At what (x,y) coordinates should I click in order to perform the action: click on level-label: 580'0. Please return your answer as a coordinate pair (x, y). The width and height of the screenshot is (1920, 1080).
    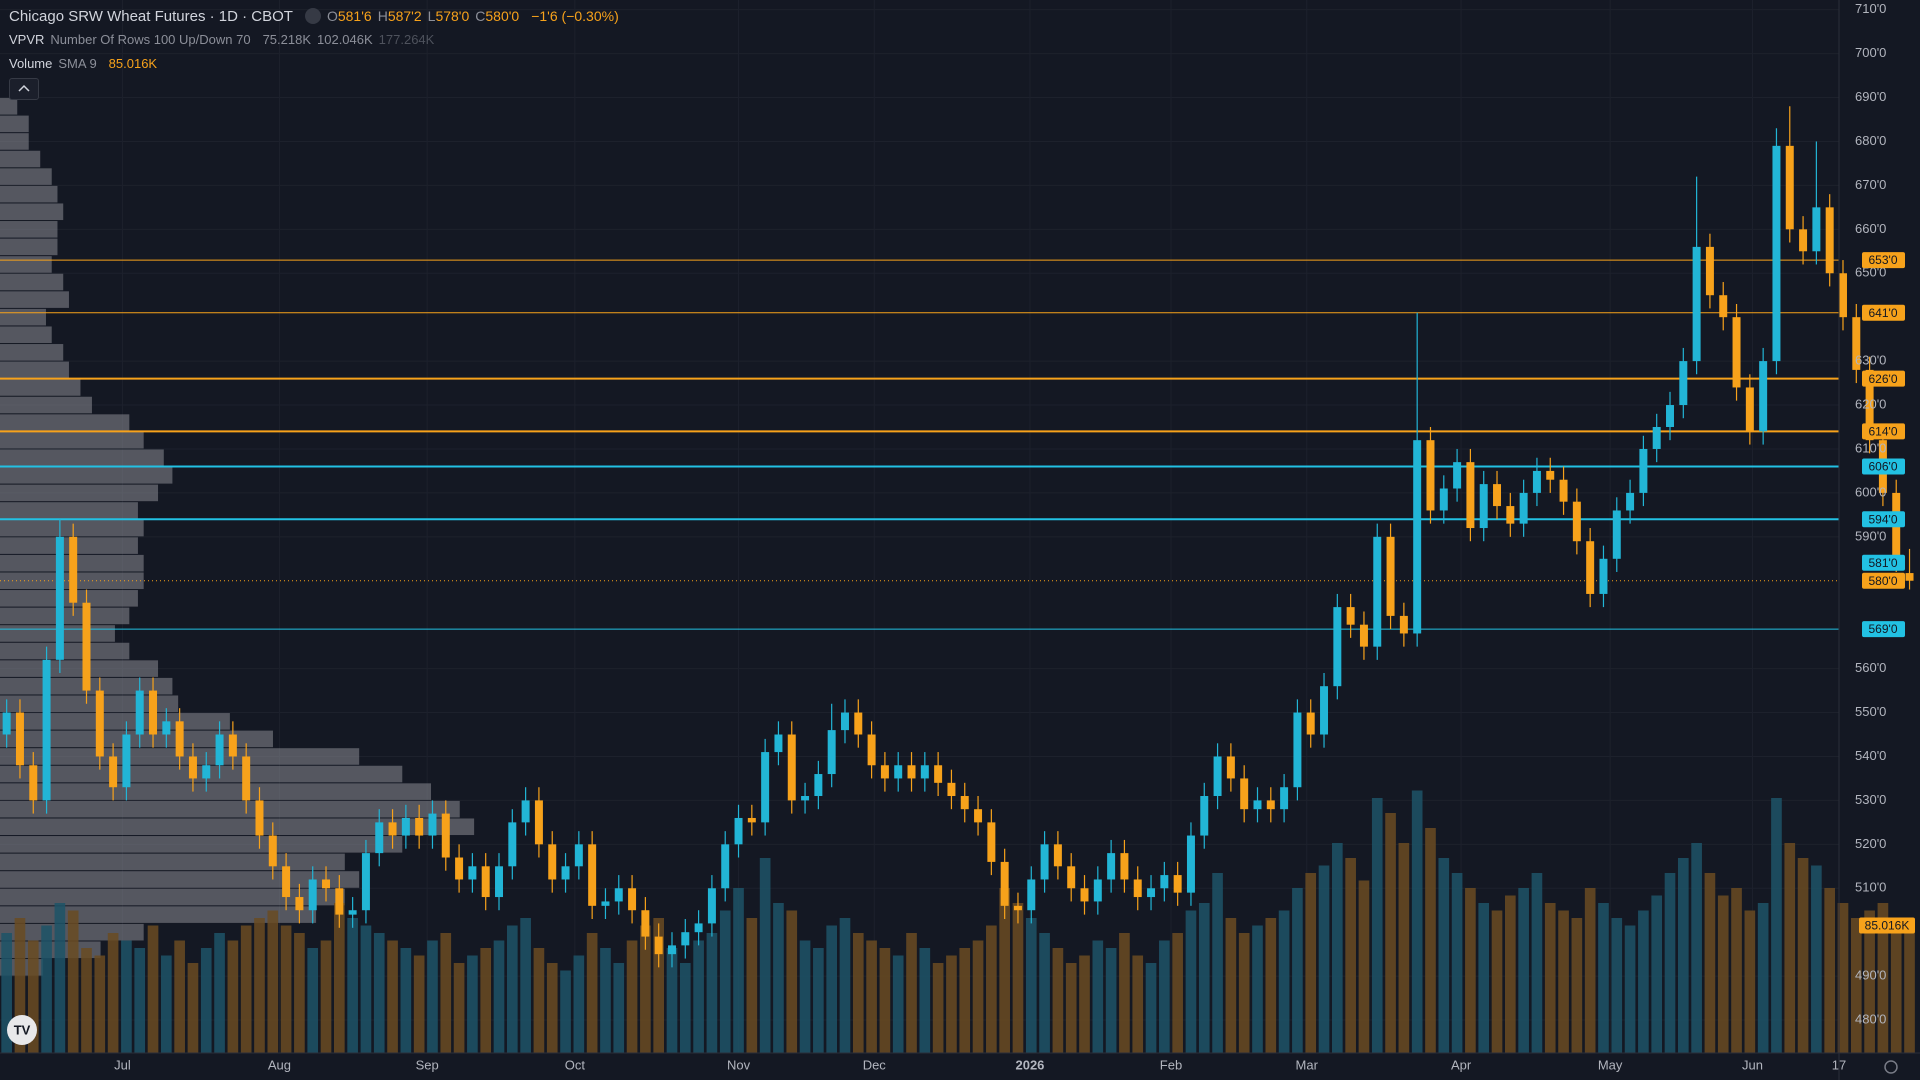
    Looking at the image, I should click on (1883, 581).